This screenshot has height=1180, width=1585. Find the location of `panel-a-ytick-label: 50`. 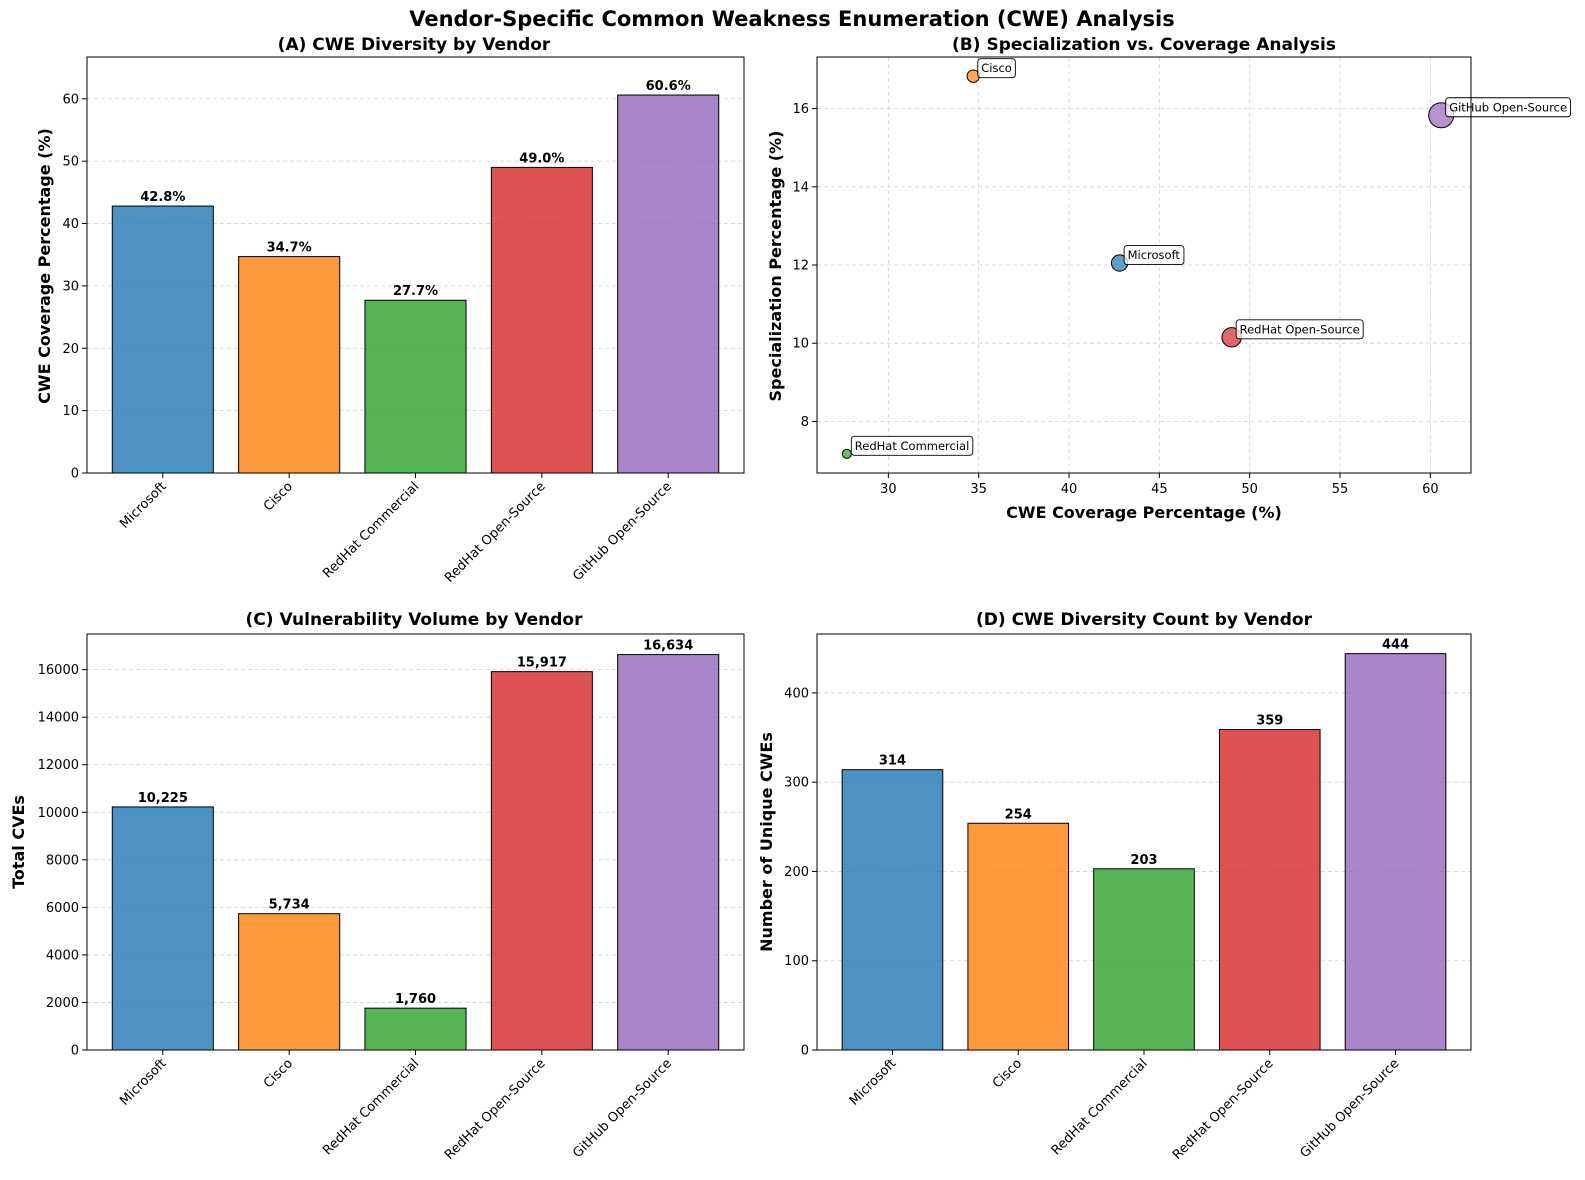

panel-a-ytick-label: 50 is located at coordinates (70, 162).